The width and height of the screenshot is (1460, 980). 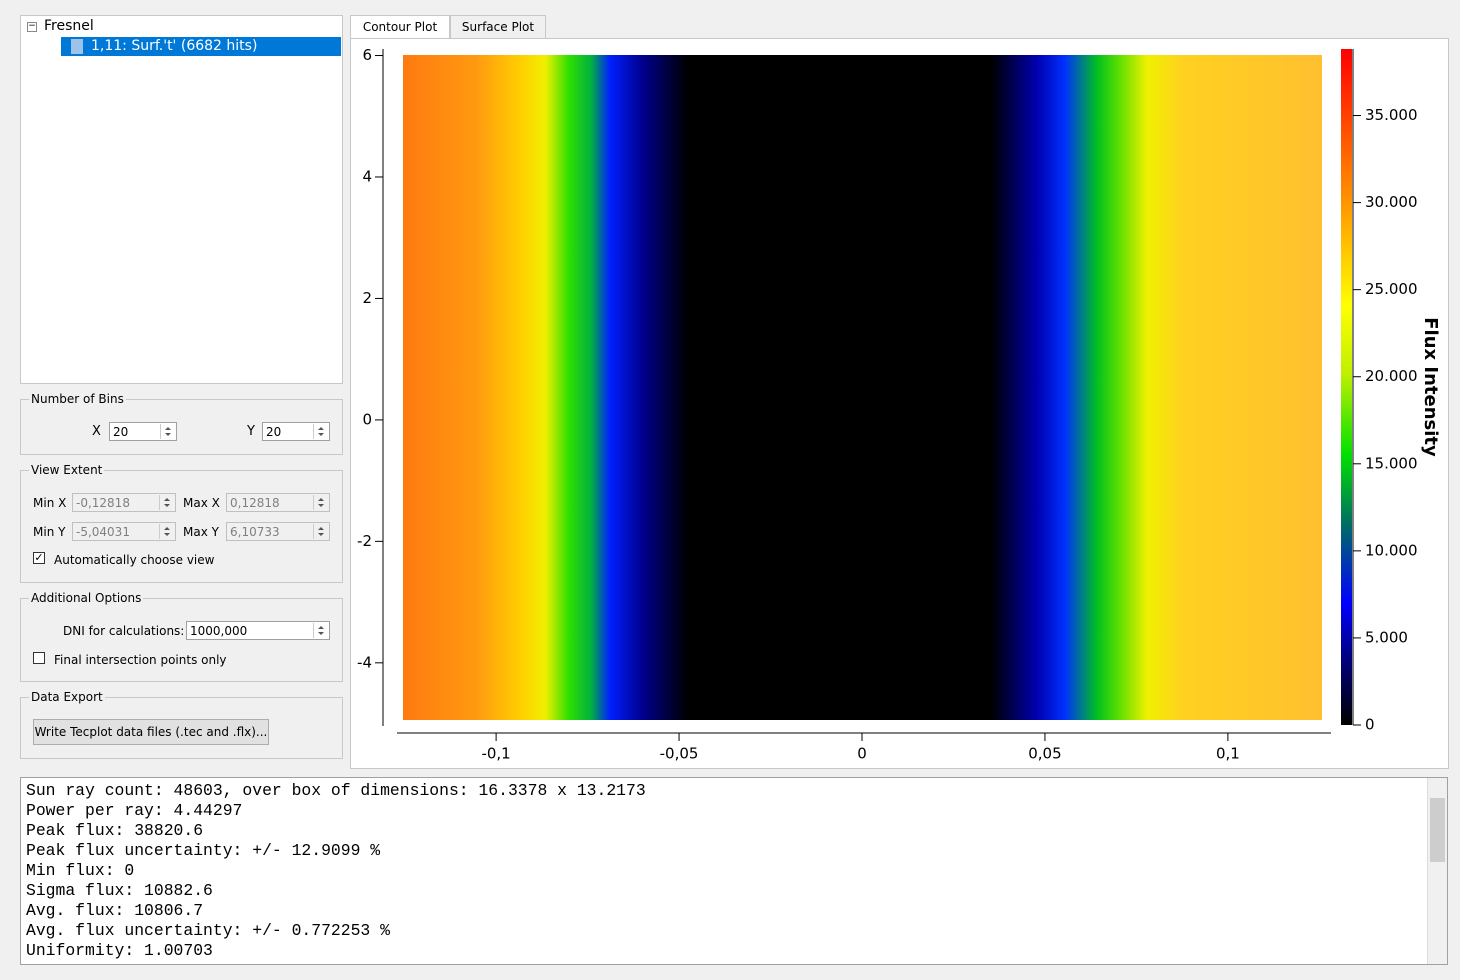 I want to click on tree-view: − Fresnel 1,11: Surf.'t' (6682 hits), so click(x=181, y=199).